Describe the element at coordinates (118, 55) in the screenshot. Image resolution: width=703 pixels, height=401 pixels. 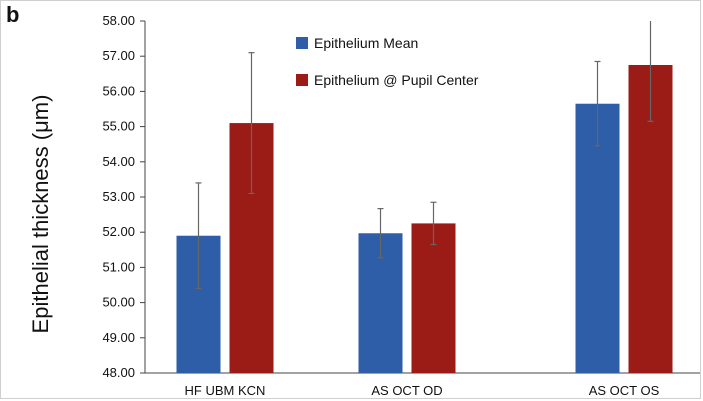
I see `y-tick-label: 57.00` at that location.